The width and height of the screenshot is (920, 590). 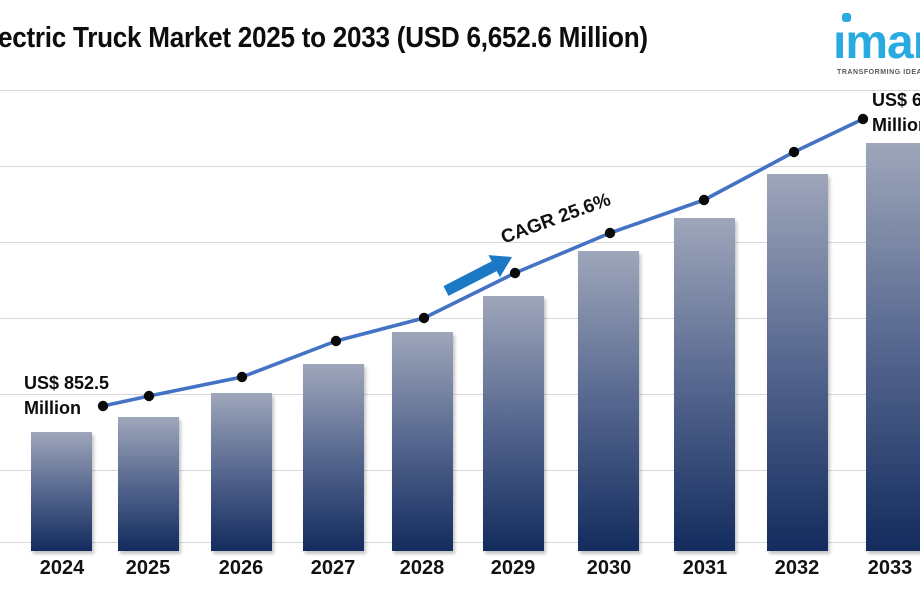 I want to click on annotation-2033-line2: Million, so click(x=896, y=125).